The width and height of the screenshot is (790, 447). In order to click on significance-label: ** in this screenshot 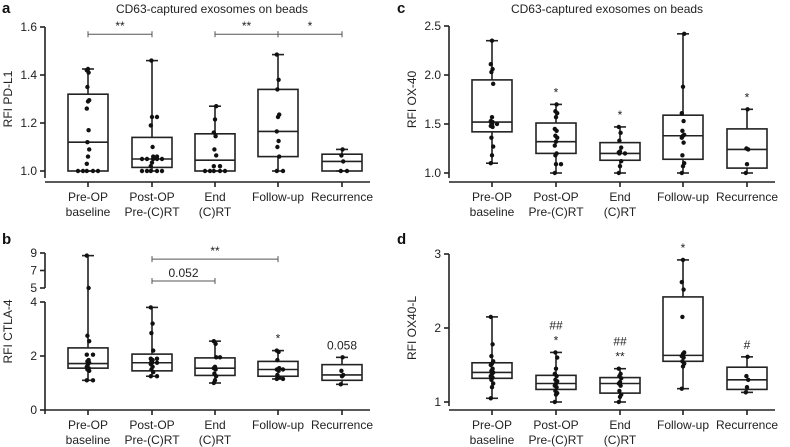, I will do `click(620, 357)`.